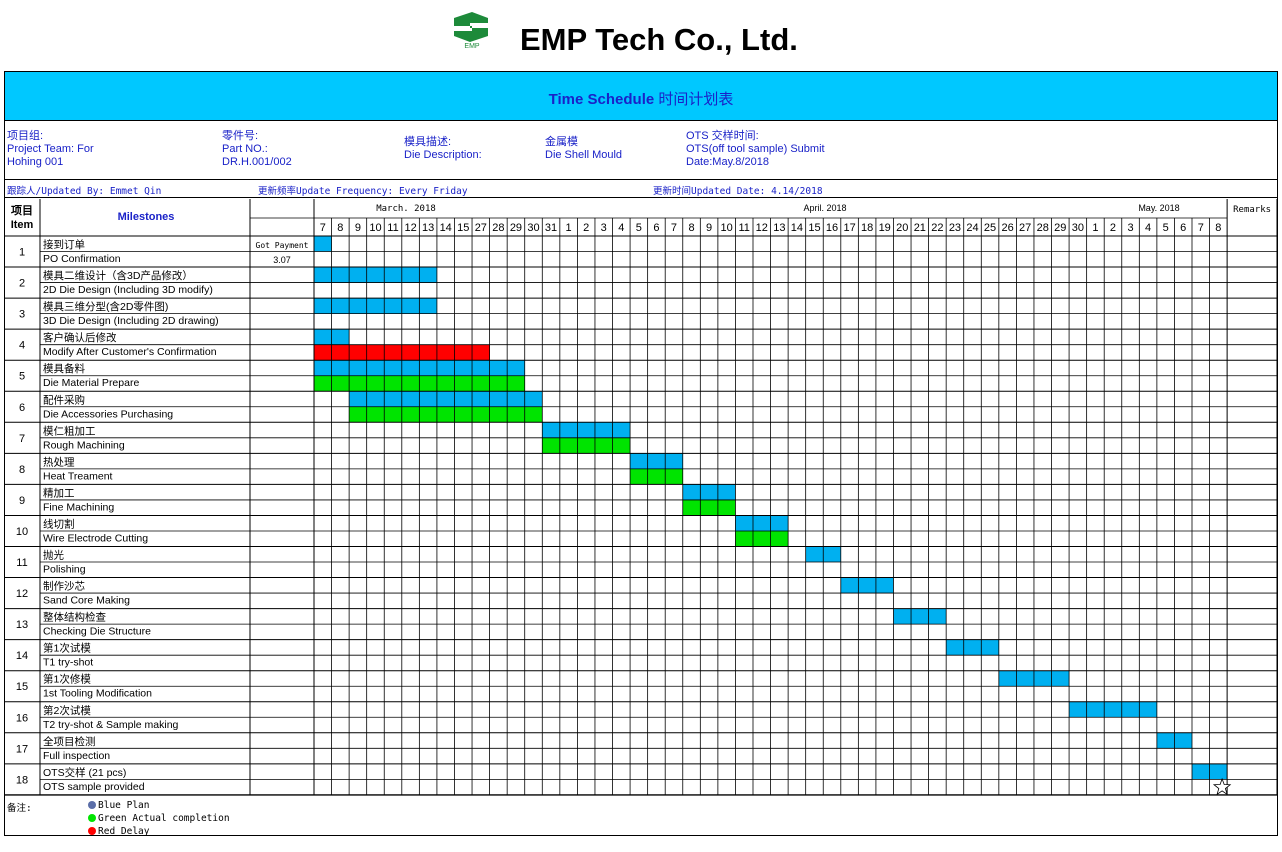 Image resolution: width=1282 pixels, height=852 pixels. Describe the element at coordinates (59, 523) in the screenshot. I see `milestone-zh: 线切割` at that location.